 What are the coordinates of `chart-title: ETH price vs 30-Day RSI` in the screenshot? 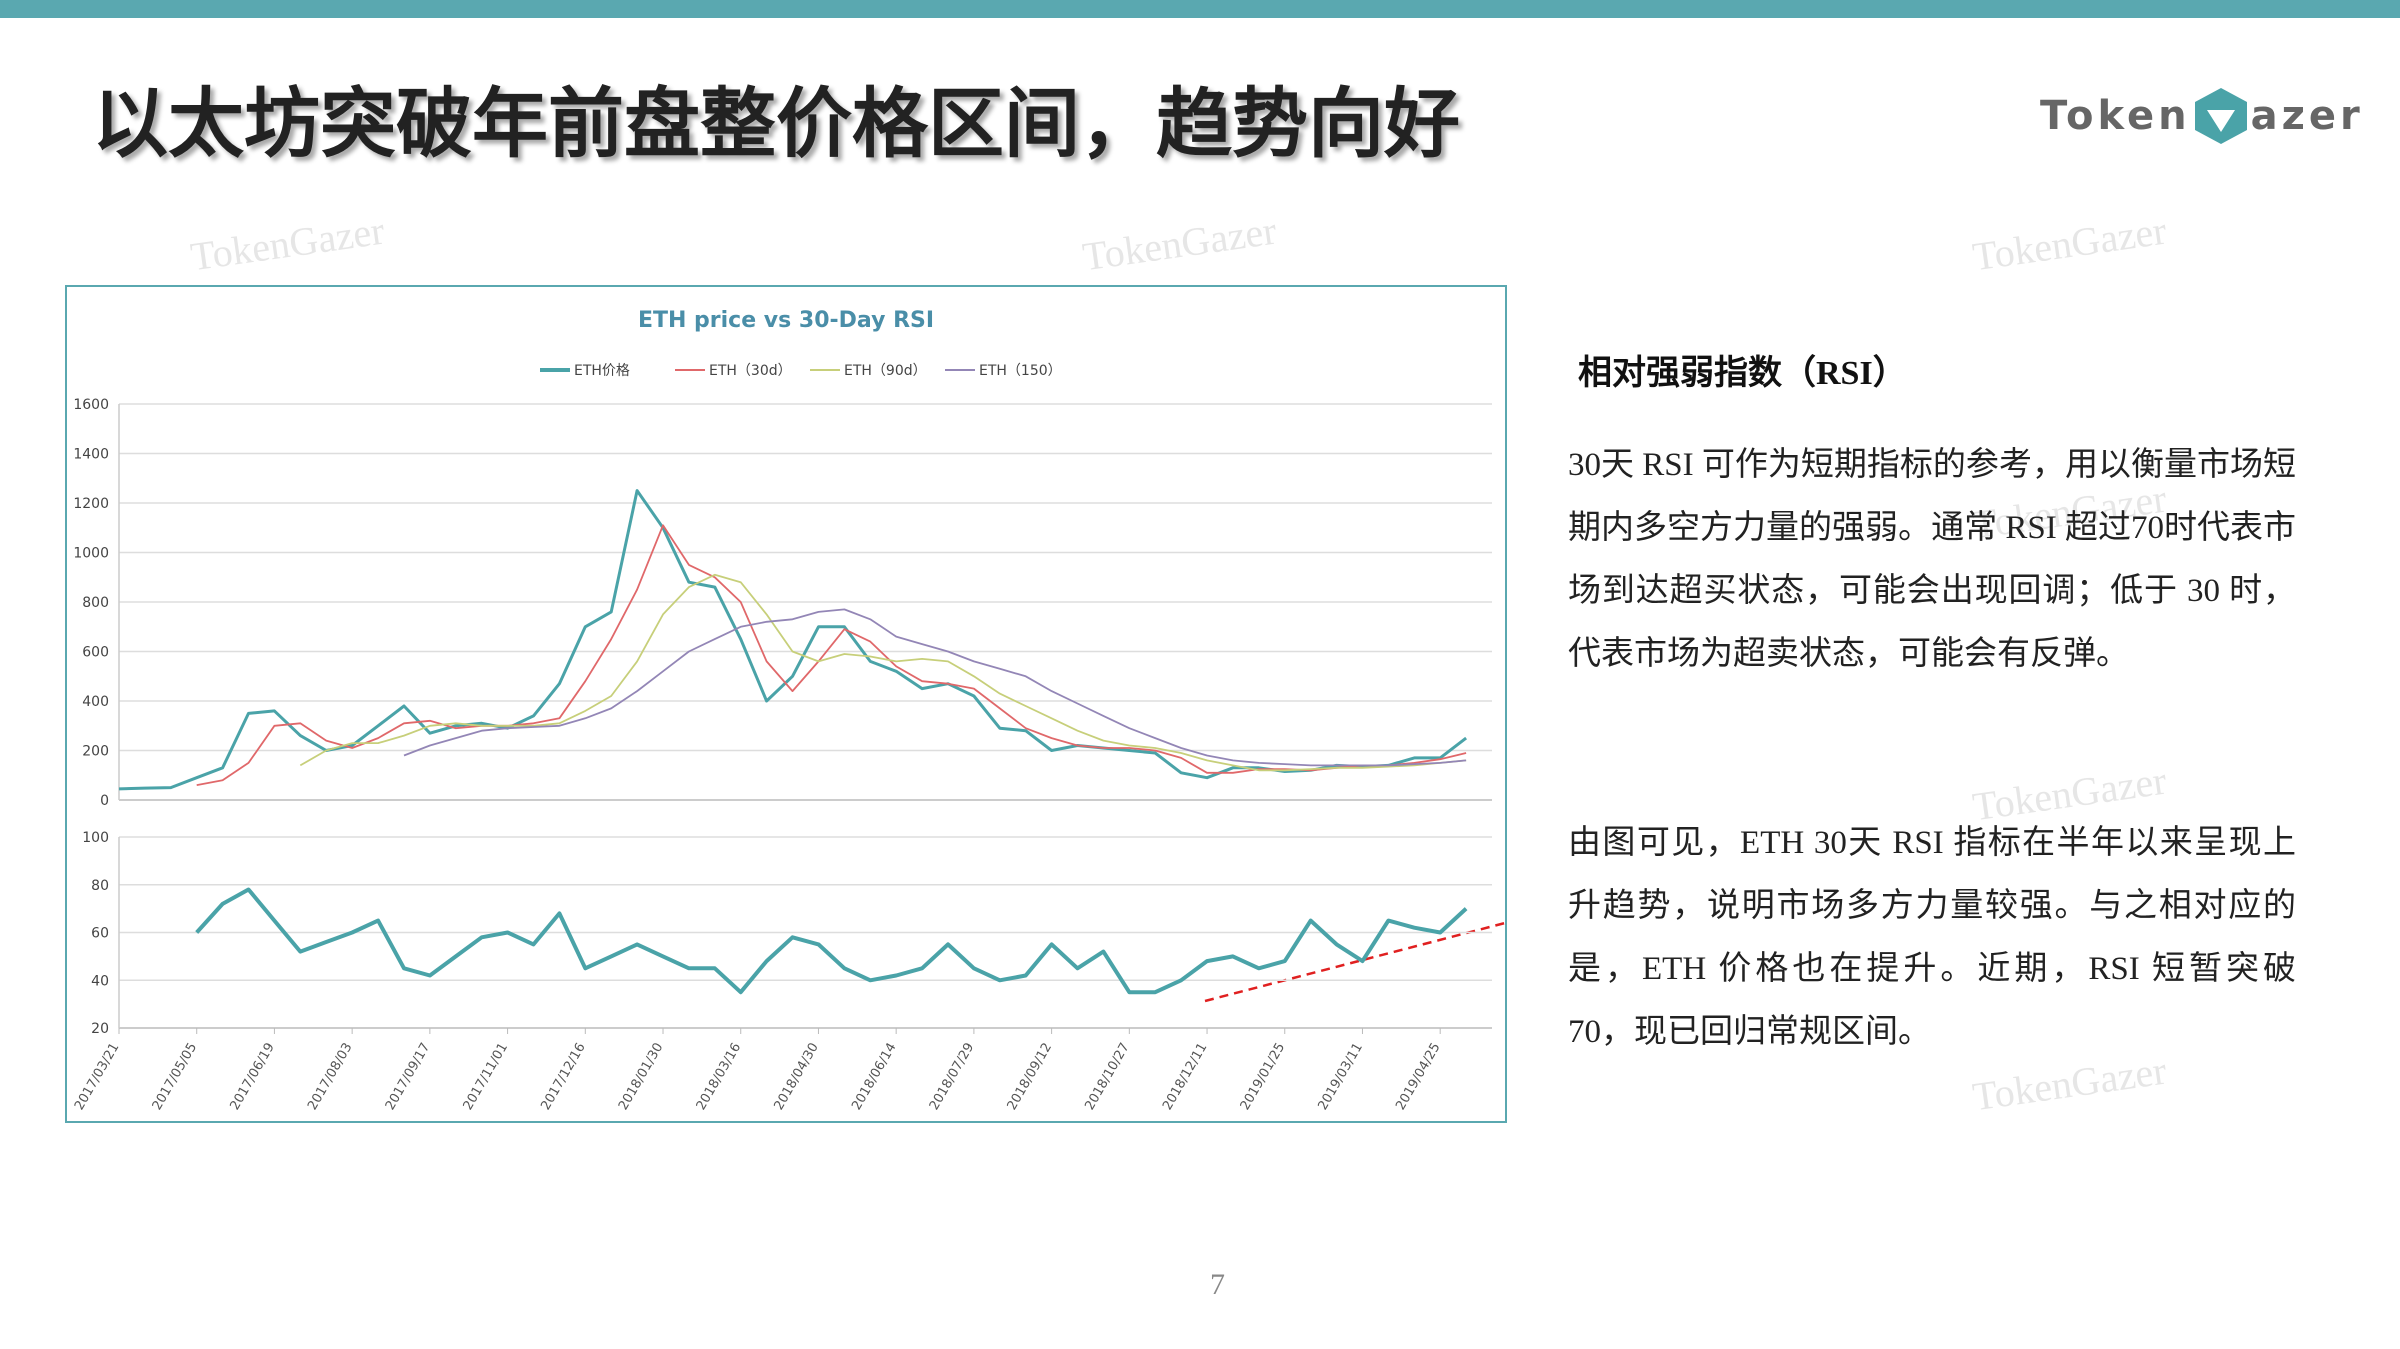 It's located at (786, 320).